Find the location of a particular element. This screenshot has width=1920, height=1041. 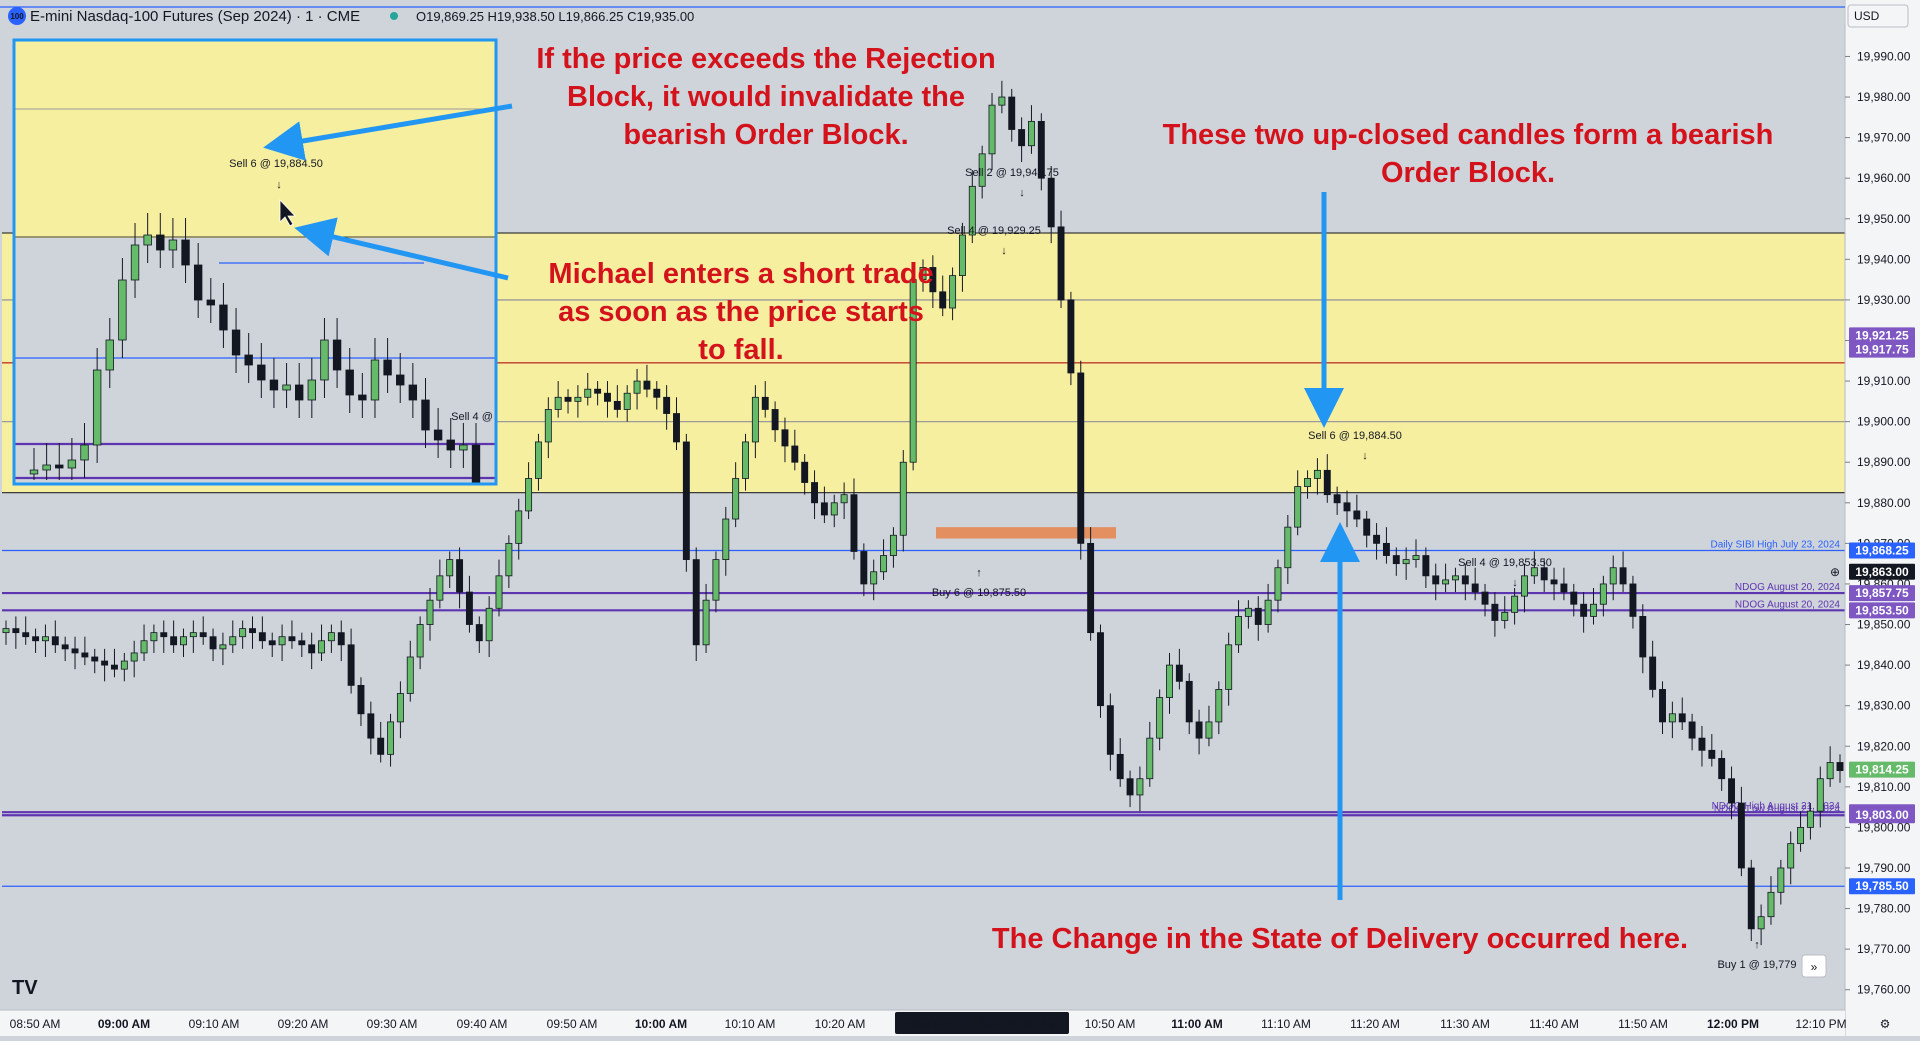

time-tick-label: 12:10 PM is located at coordinates (1820, 1024).